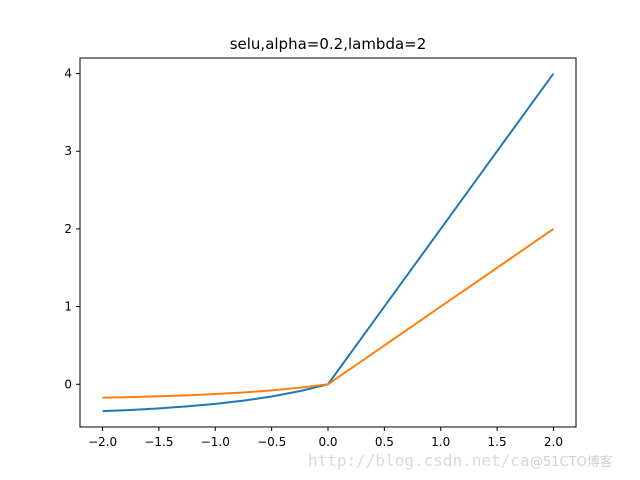  I want to click on y-tick-label: 3, so click(68, 151).